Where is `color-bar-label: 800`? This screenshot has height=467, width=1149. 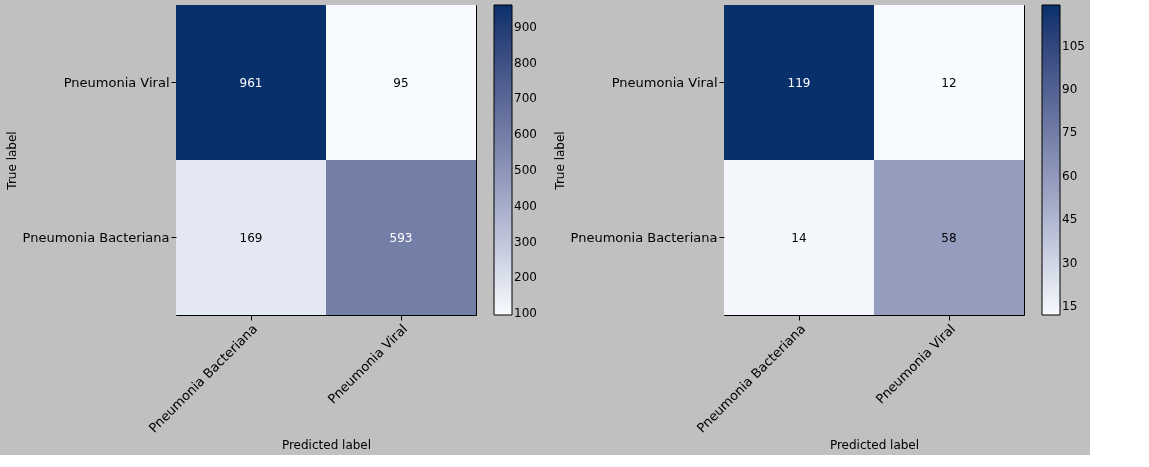 color-bar-label: 800 is located at coordinates (525, 62).